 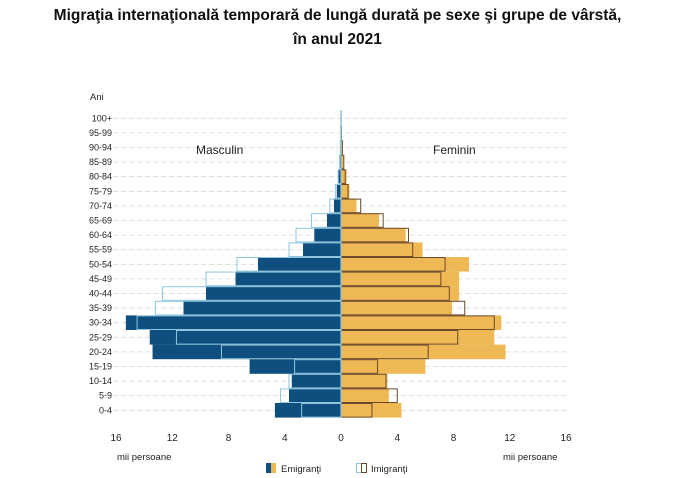 I want to click on age-group-label: 90-94, so click(x=100, y=148).